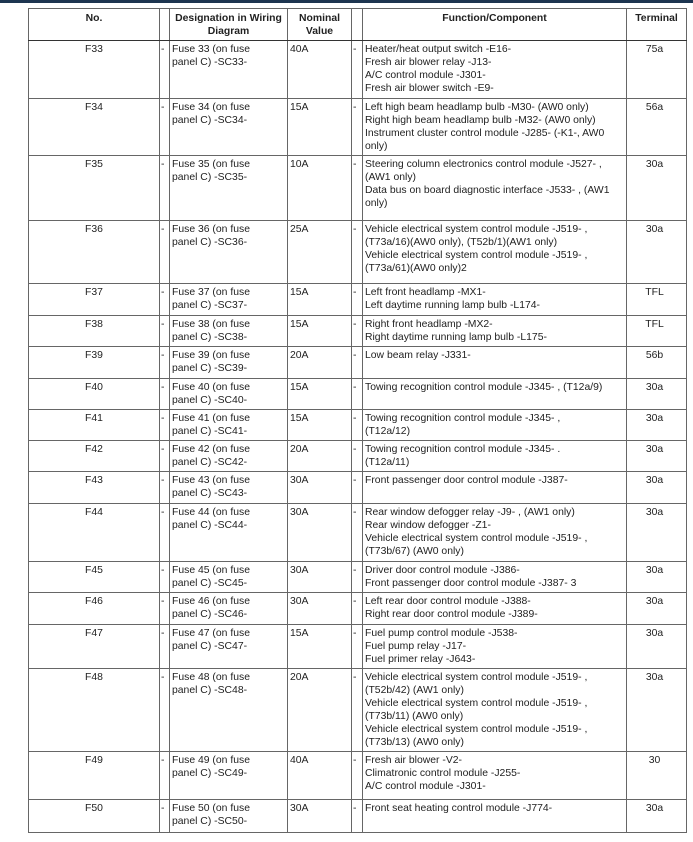  I want to click on designation-line: panel C) -SC37-, so click(210, 305).